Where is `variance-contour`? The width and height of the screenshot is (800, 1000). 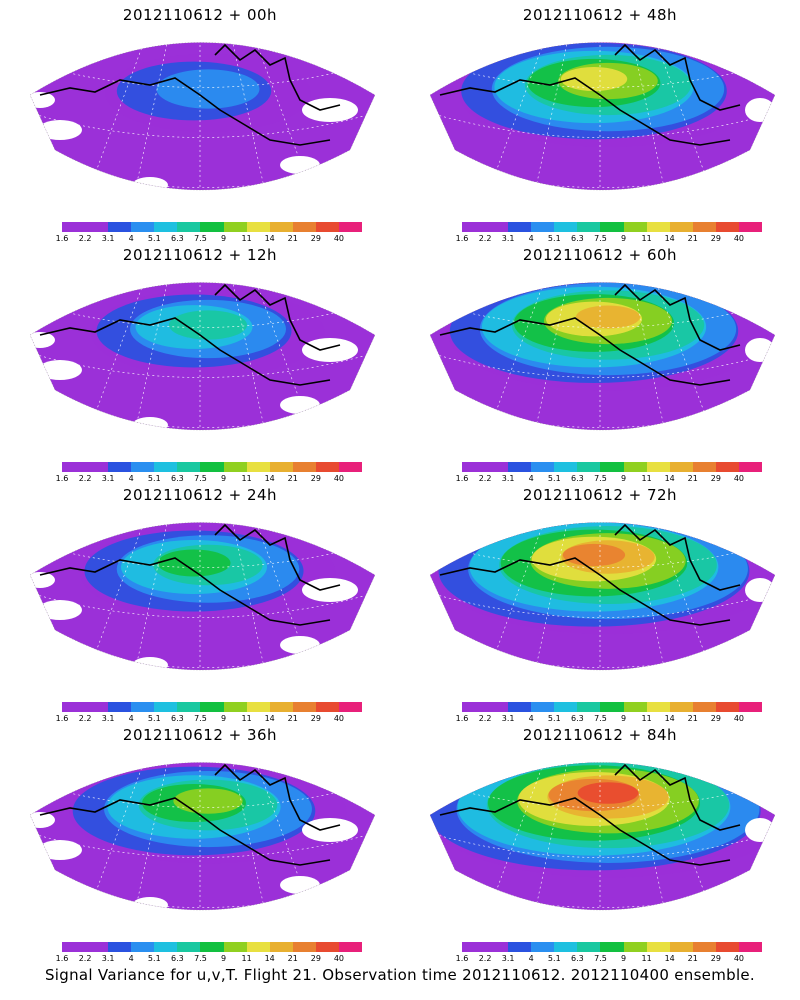
variance-contour is located at coordinates (208, 89).